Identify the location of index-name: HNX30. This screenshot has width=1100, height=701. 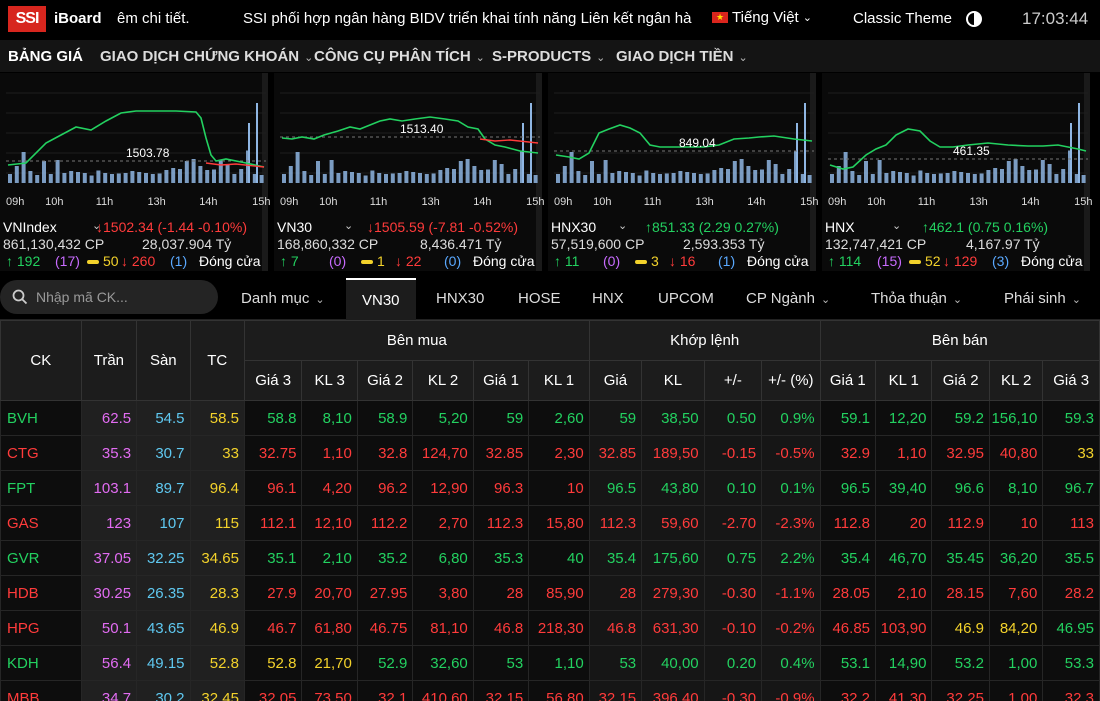
(574, 227).